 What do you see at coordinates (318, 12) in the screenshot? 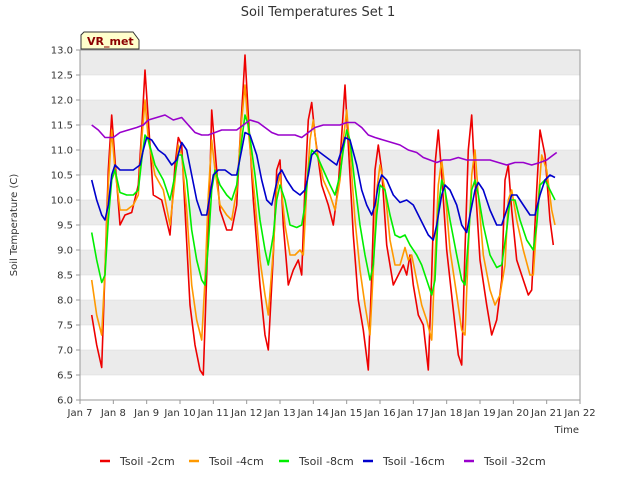
I see `chart-title: Soil Temperatures Set 1` at bounding box center [318, 12].